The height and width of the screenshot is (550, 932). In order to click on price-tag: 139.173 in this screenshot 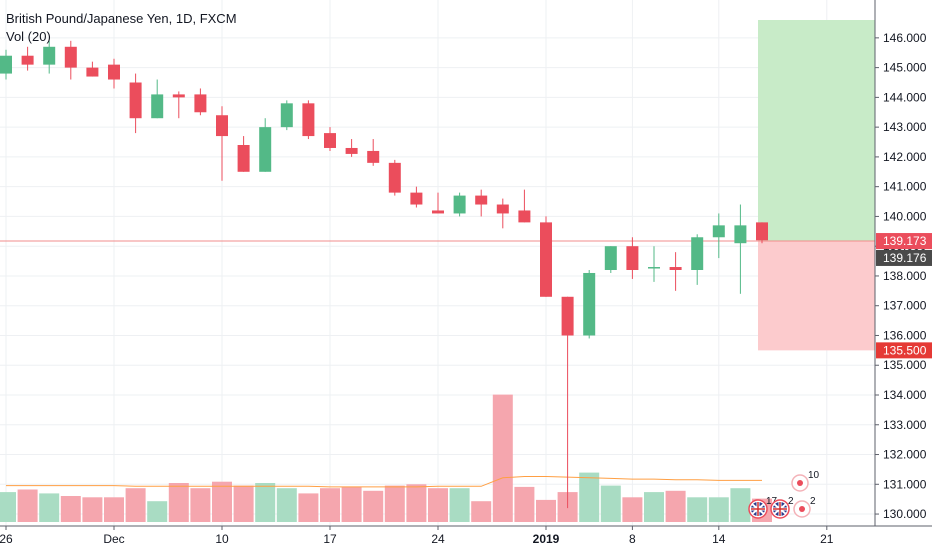, I will do `click(904, 241)`.